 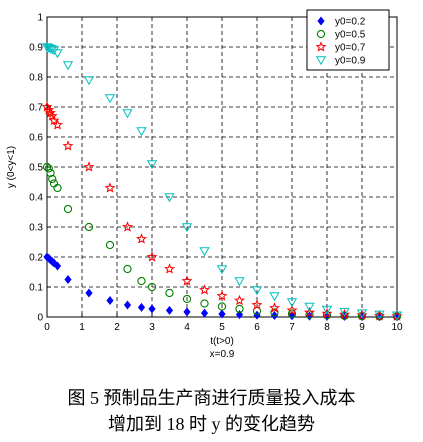 What do you see at coordinates (187, 327) in the screenshot?
I see `x-tick-label: 4` at bounding box center [187, 327].